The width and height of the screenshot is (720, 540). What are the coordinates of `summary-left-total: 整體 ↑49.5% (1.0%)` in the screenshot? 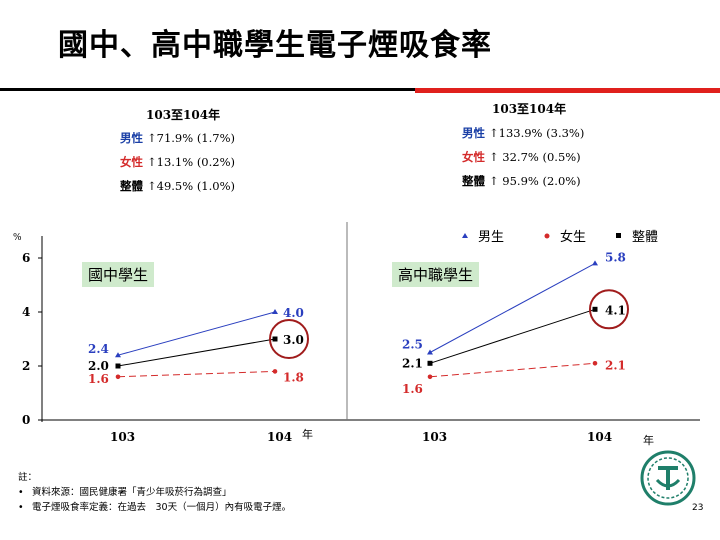 It's located at (177, 186).